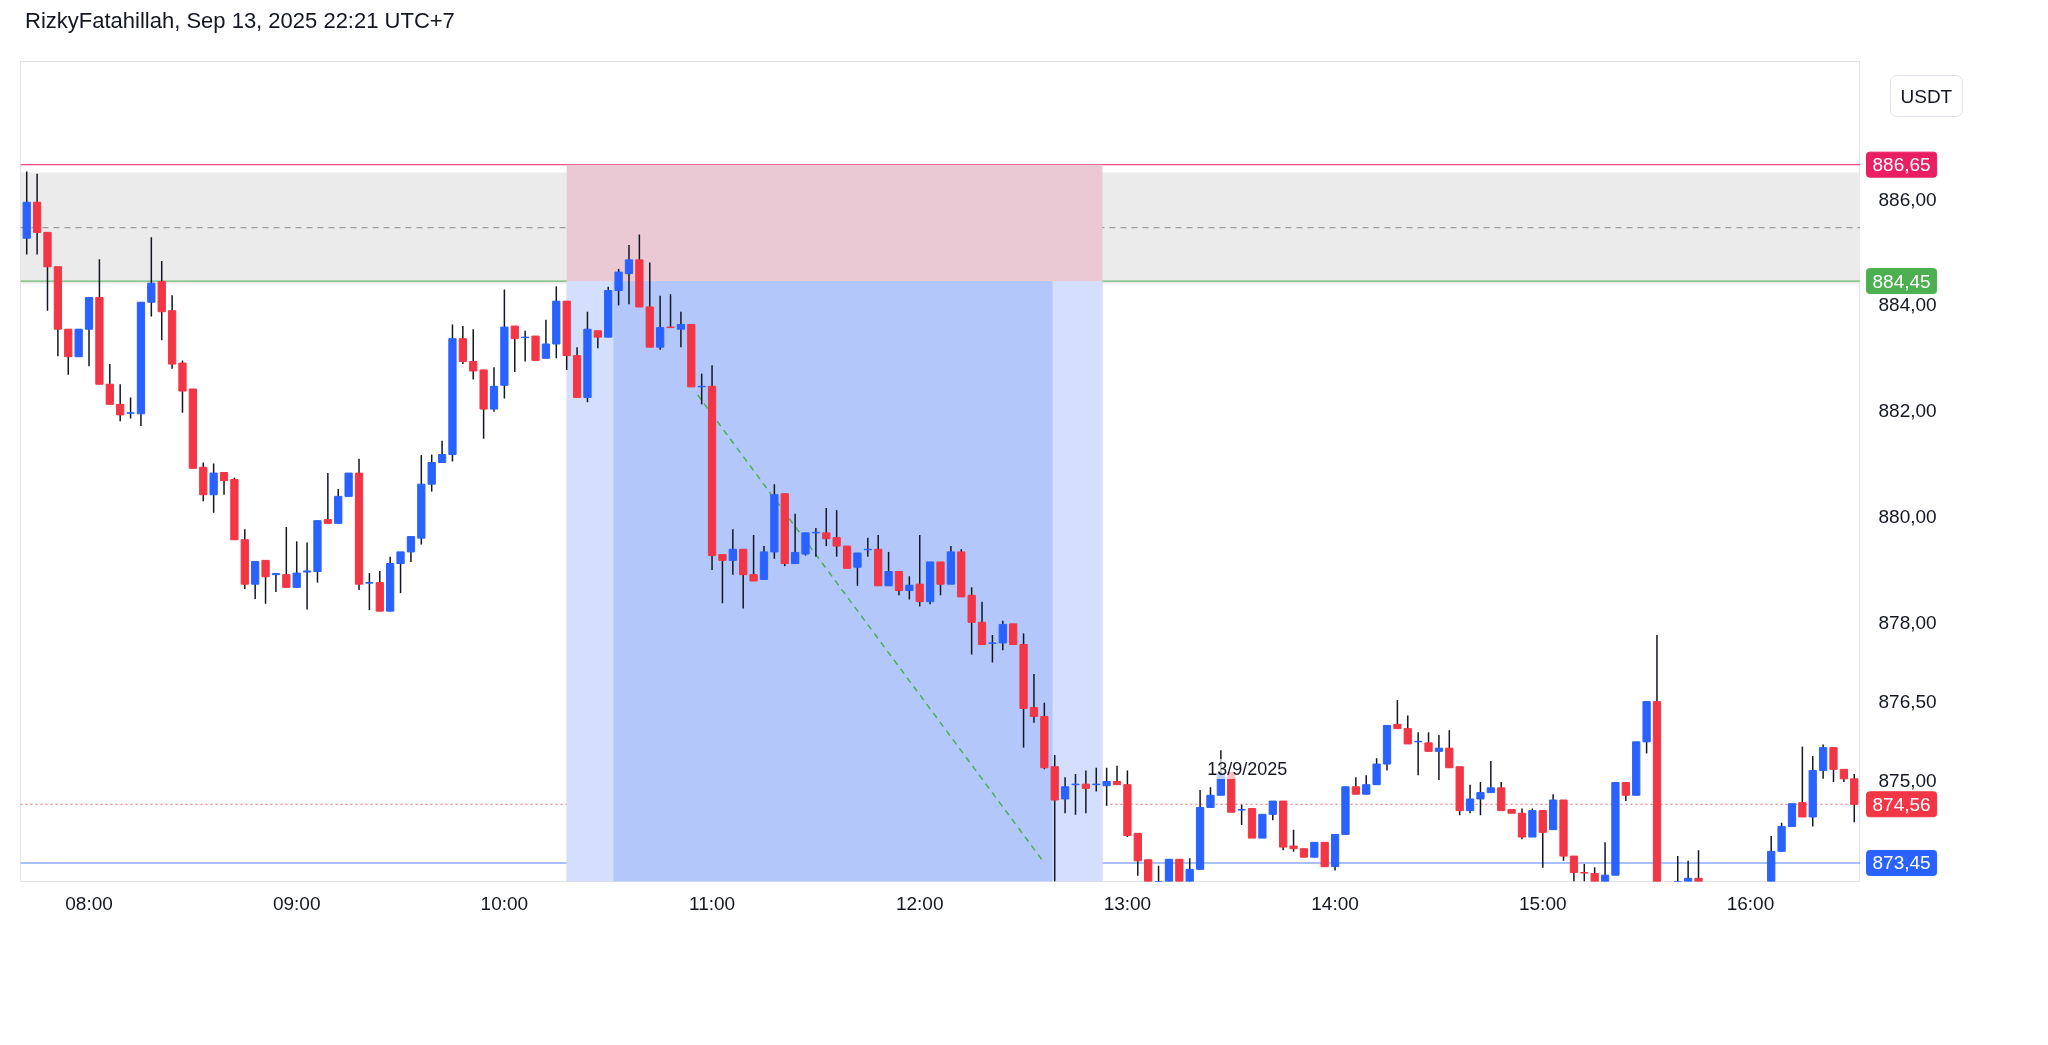  What do you see at coordinates (1542, 903) in the screenshot?
I see `x-tick-label: 15:00` at bounding box center [1542, 903].